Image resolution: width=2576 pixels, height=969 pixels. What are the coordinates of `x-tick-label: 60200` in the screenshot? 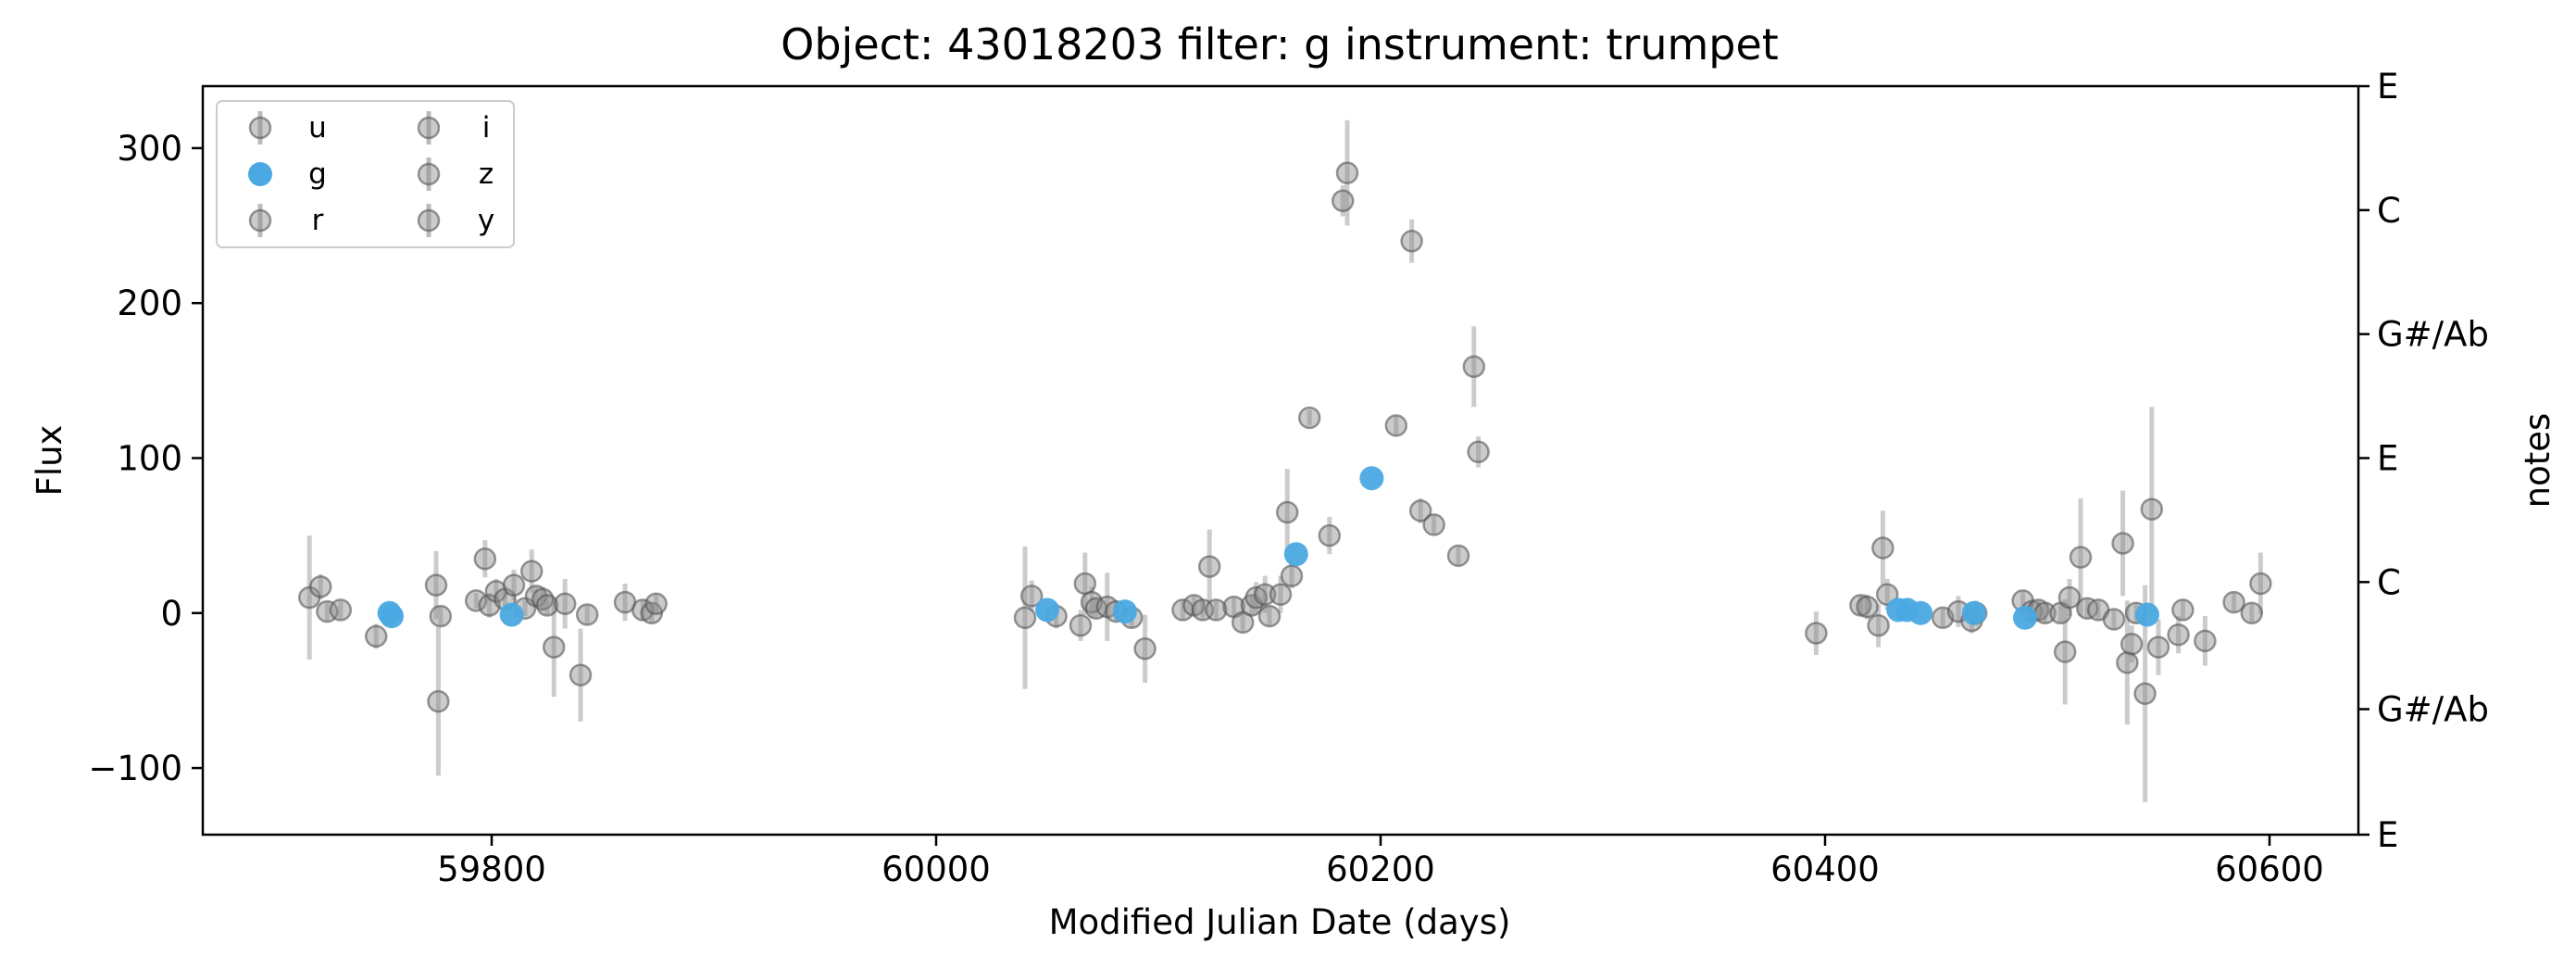 It's located at (1381, 869).